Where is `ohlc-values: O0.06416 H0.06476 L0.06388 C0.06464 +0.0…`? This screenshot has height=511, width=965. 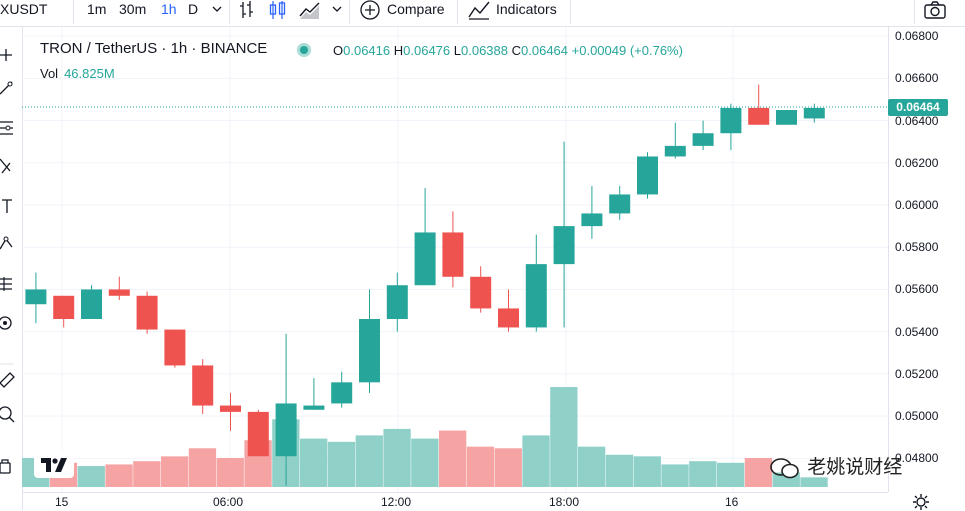 ohlc-values: O0.06416 H0.06476 L0.06388 C0.06464 +0.0… is located at coordinates (508, 50).